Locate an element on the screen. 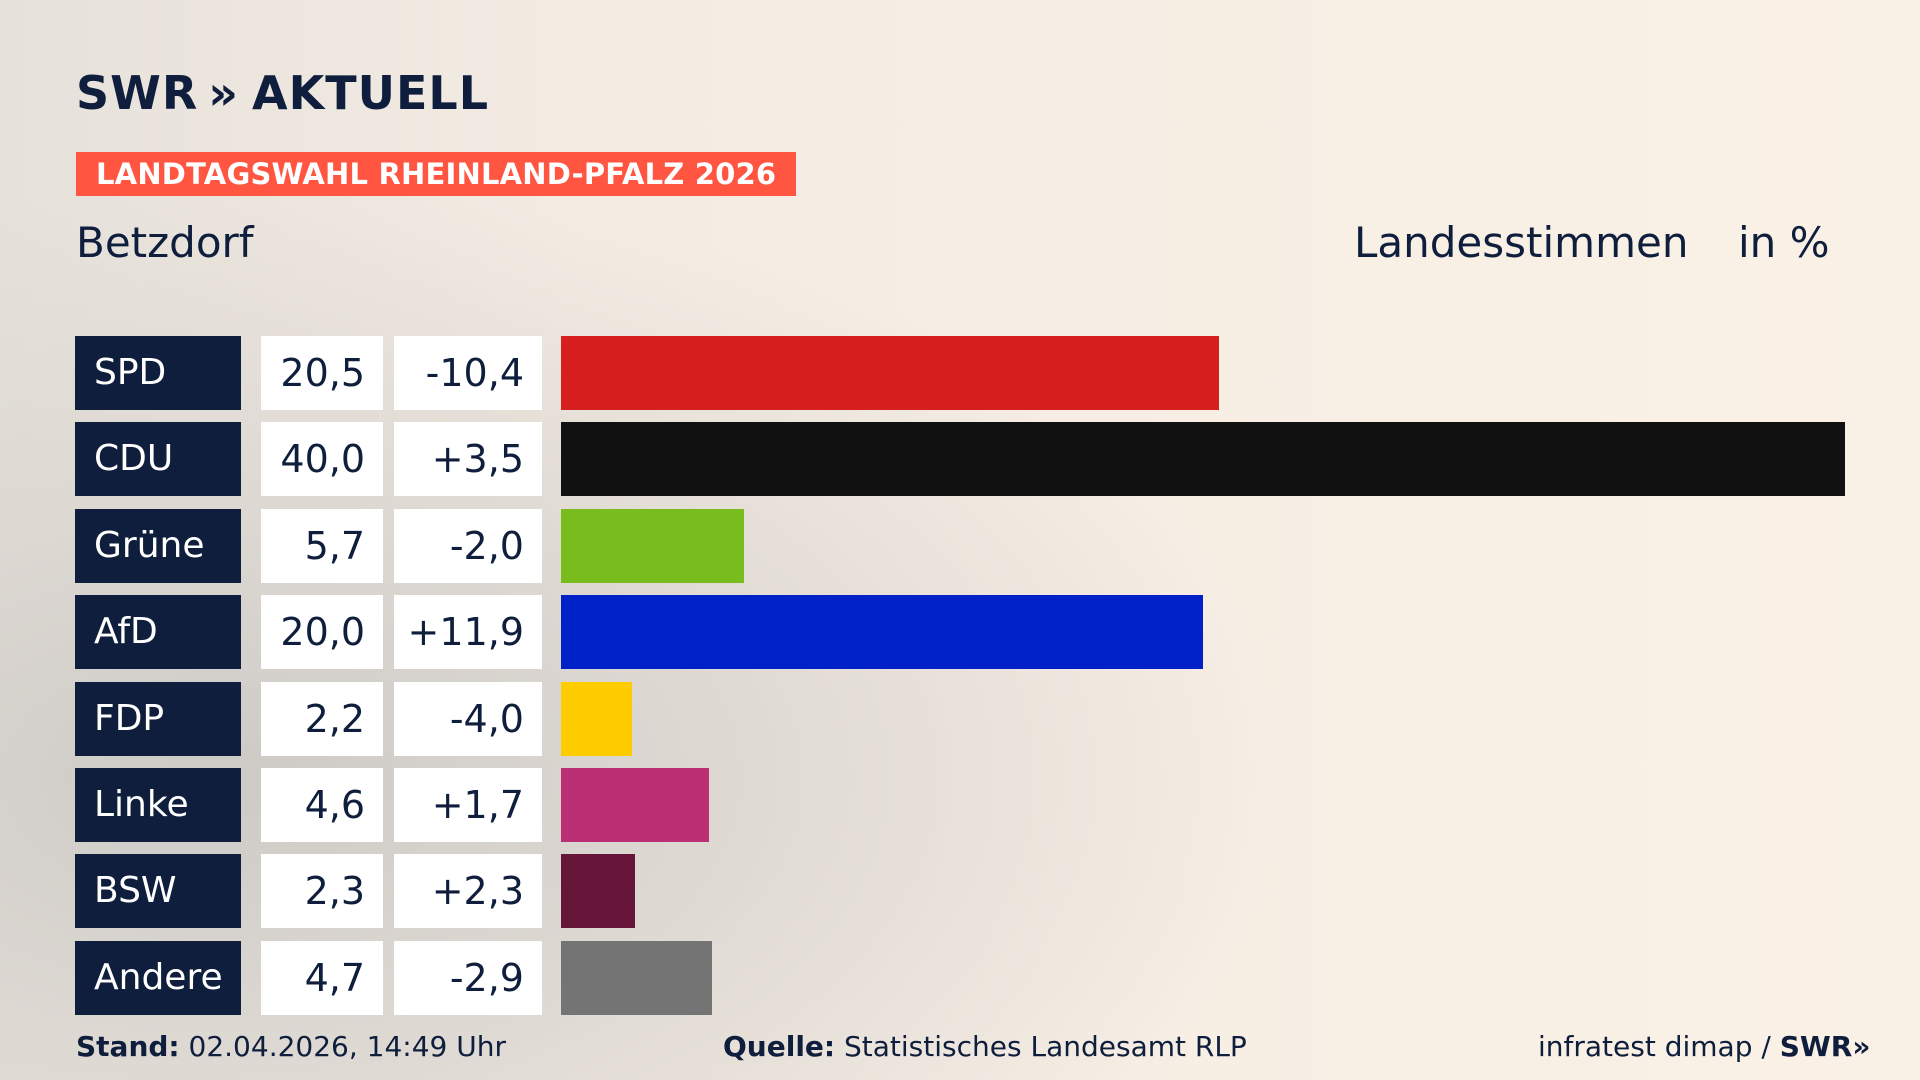  result-row: Linke 4,6 +1,7 is located at coordinates (960, 805).